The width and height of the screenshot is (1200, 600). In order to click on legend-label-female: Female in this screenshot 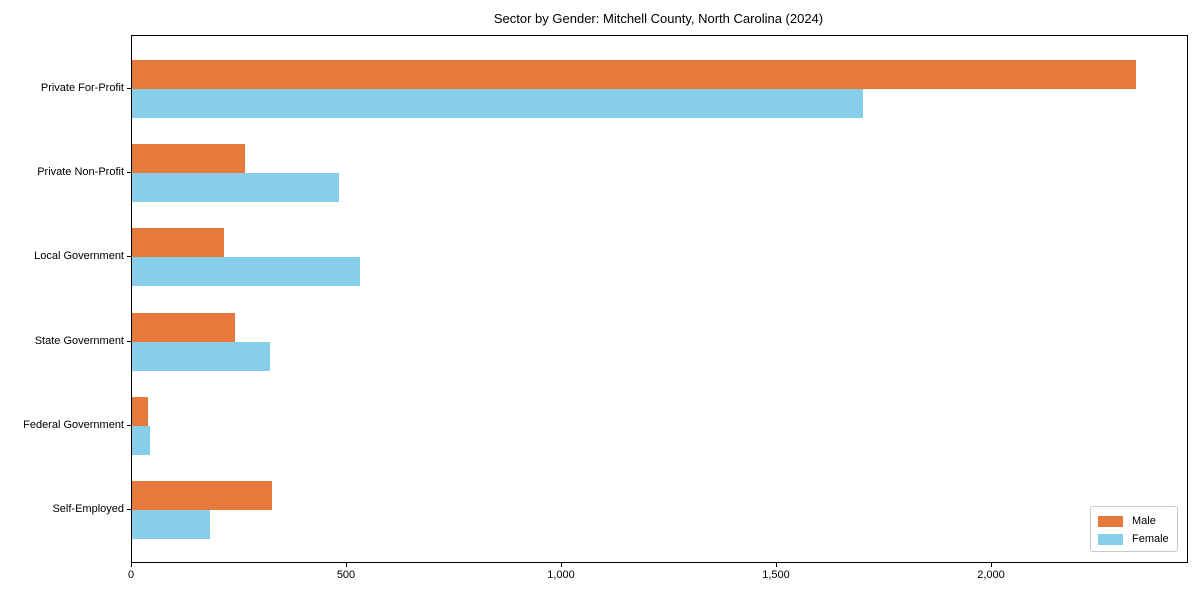, I will do `click(1150, 539)`.